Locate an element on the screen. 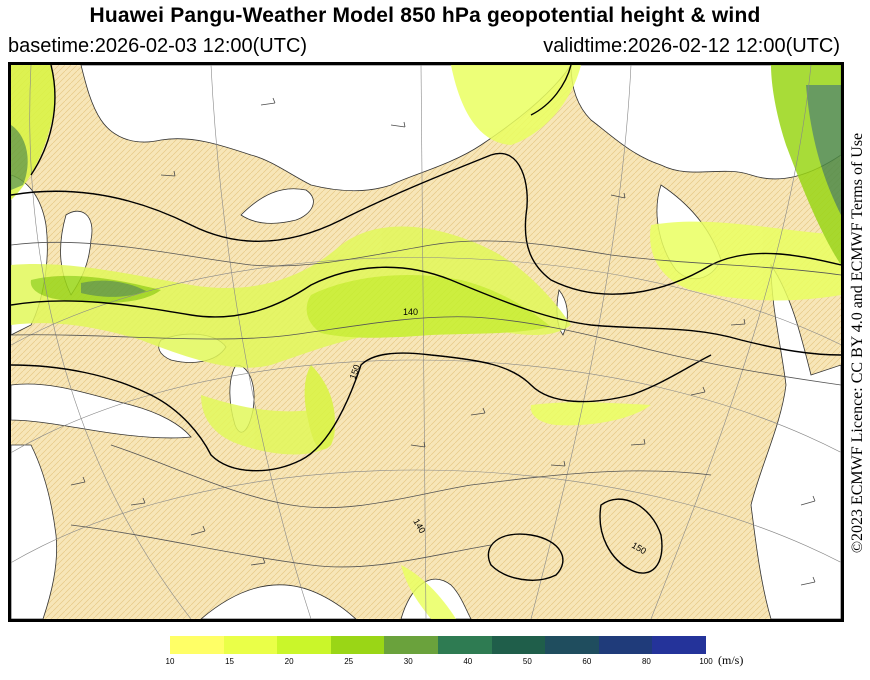 This screenshot has height=680, width=870. red-sea is located at coordinates (34, 531).